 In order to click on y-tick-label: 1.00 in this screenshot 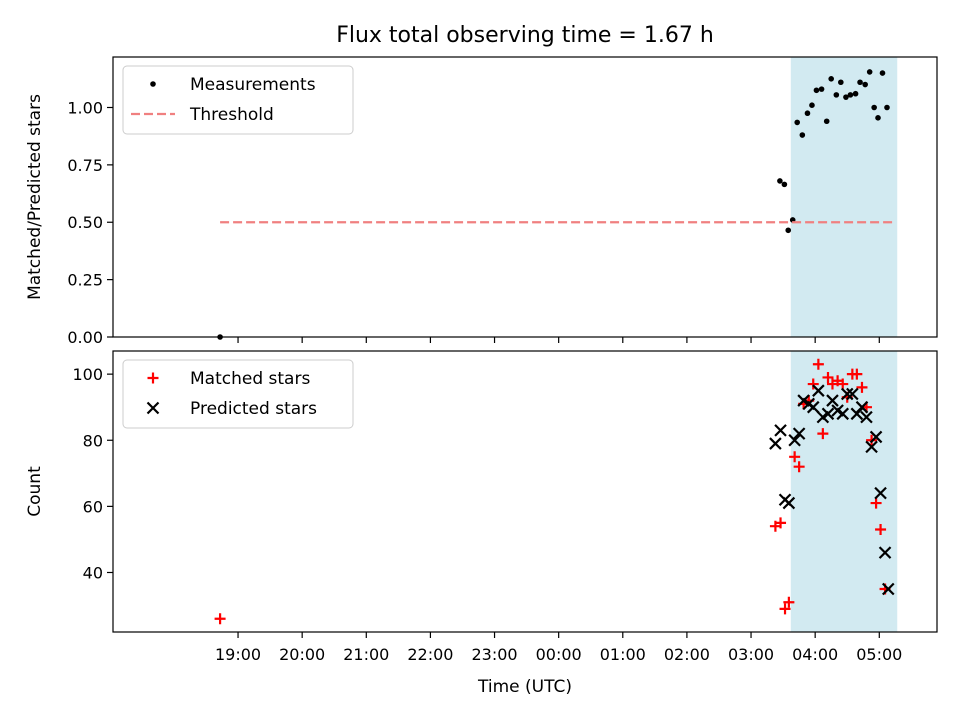, I will do `click(85, 107)`.